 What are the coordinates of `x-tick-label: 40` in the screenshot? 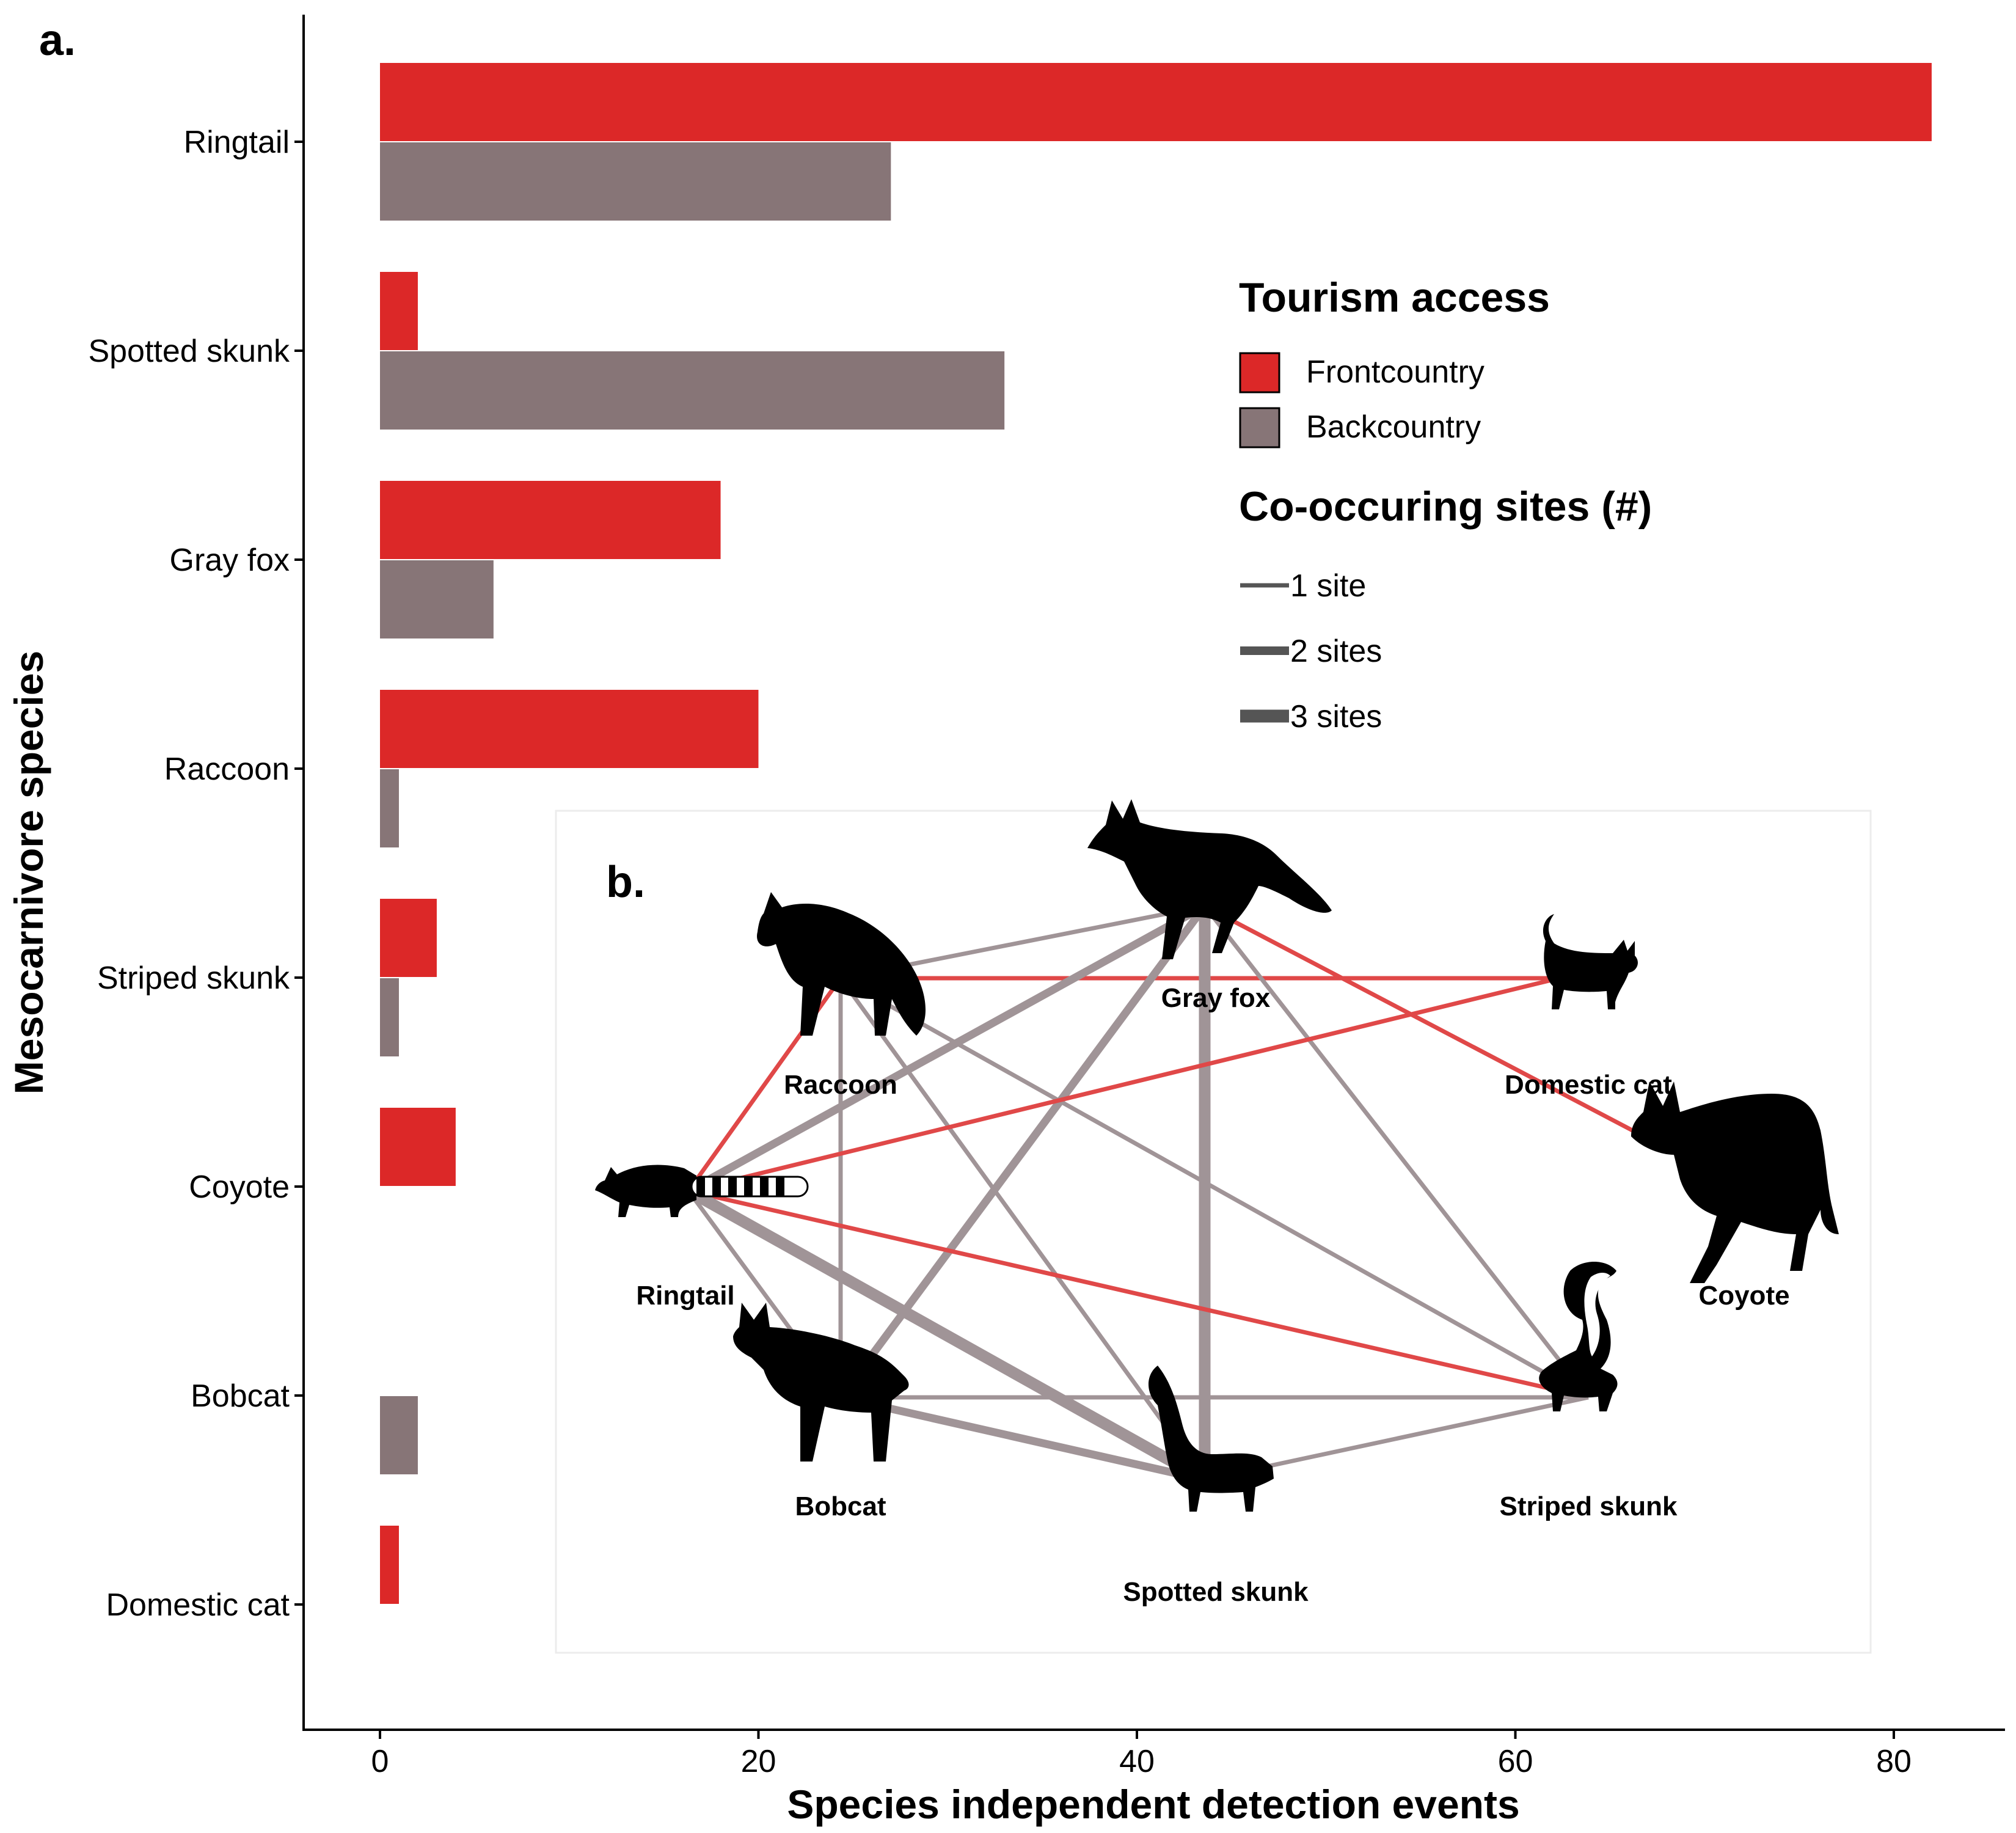 It's located at (1137, 1761).